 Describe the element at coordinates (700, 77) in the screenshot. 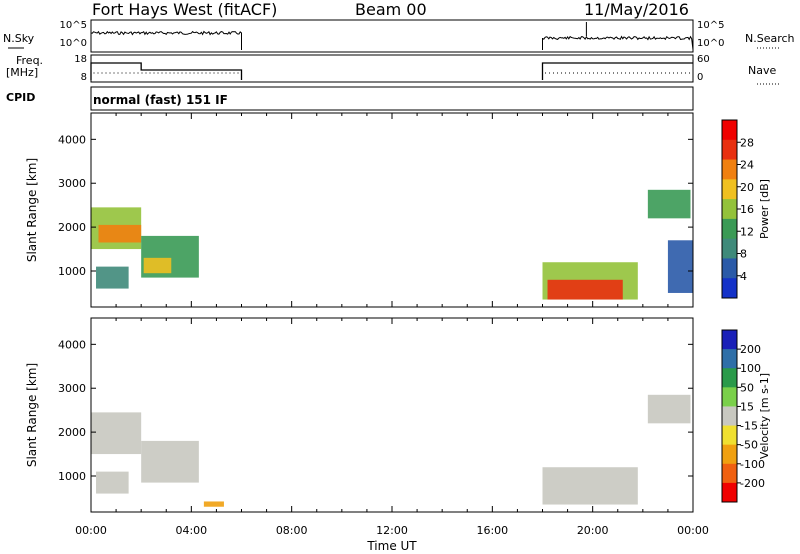

I see `freq-right-tick: 0` at that location.